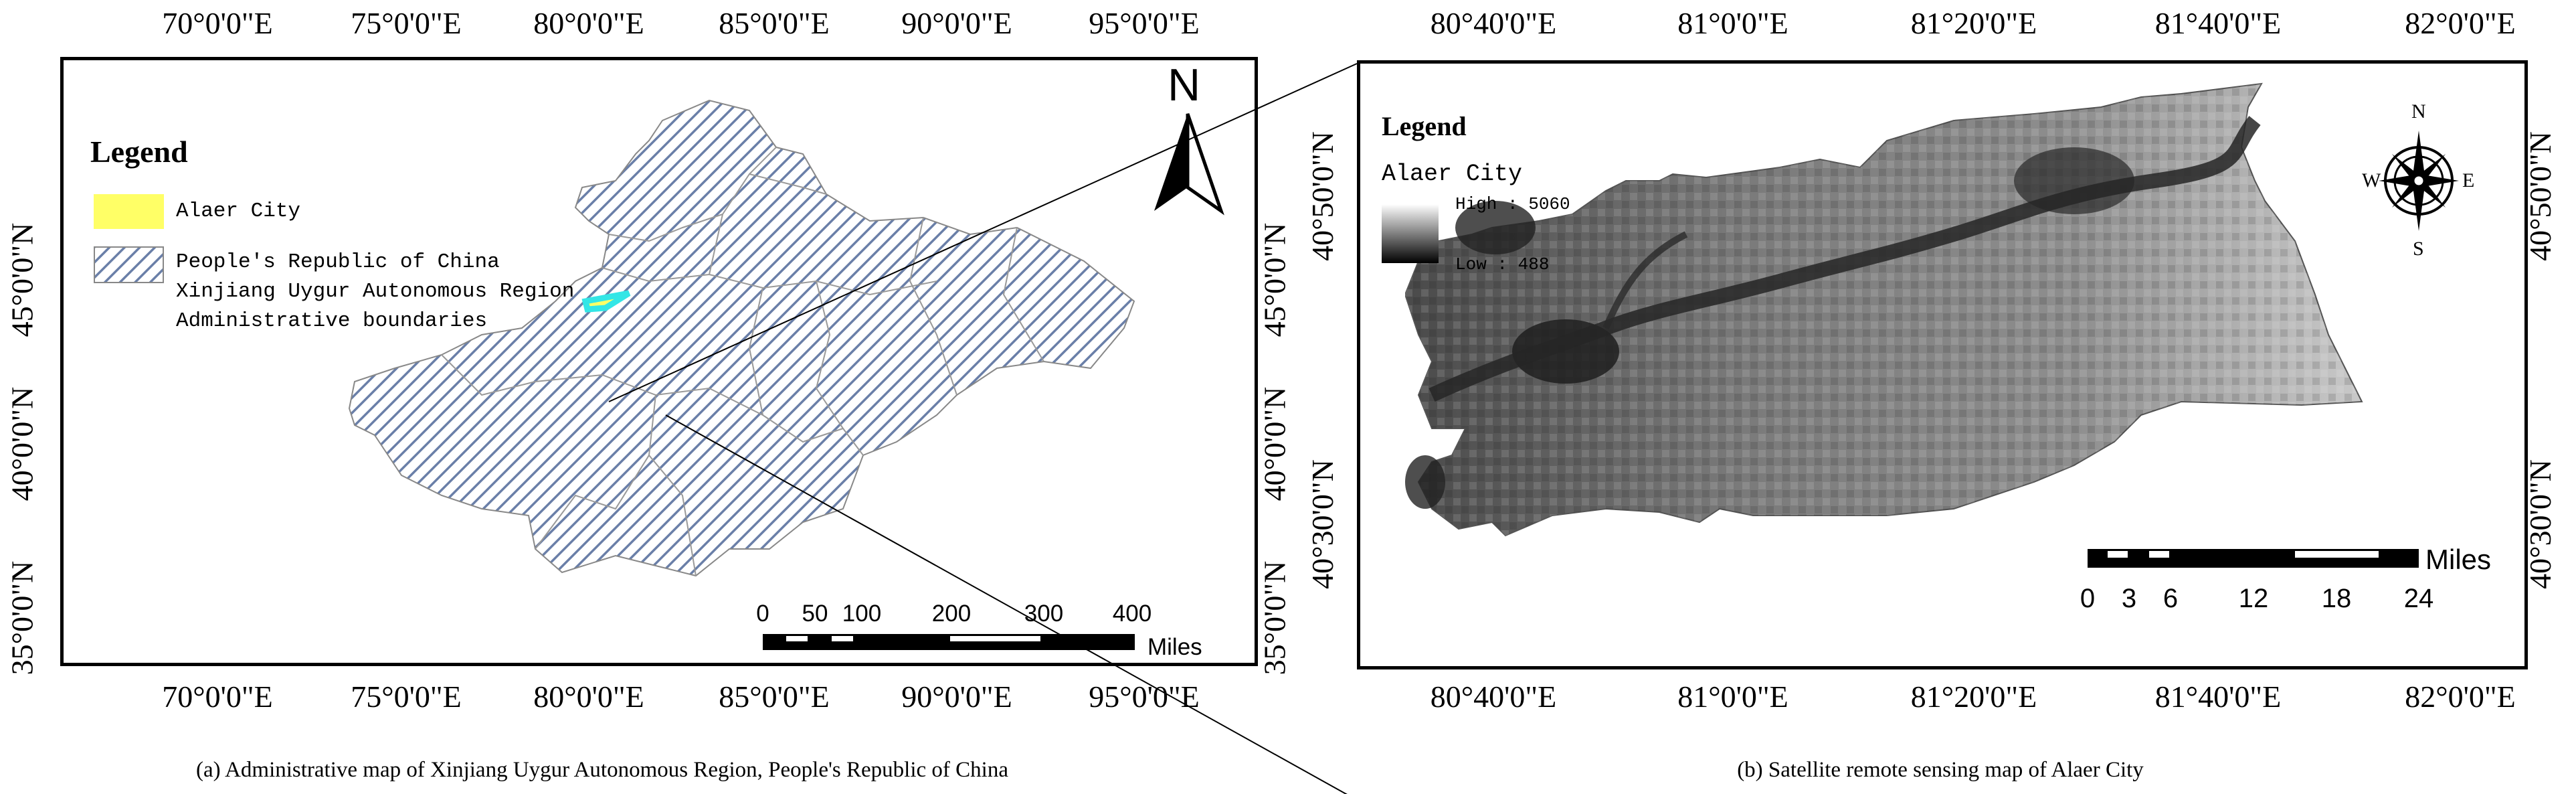 The image size is (2576, 794). What do you see at coordinates (1189, 164) in the screenshot?
I see `north-arrow-icon` at bounding box center [1189, 164].